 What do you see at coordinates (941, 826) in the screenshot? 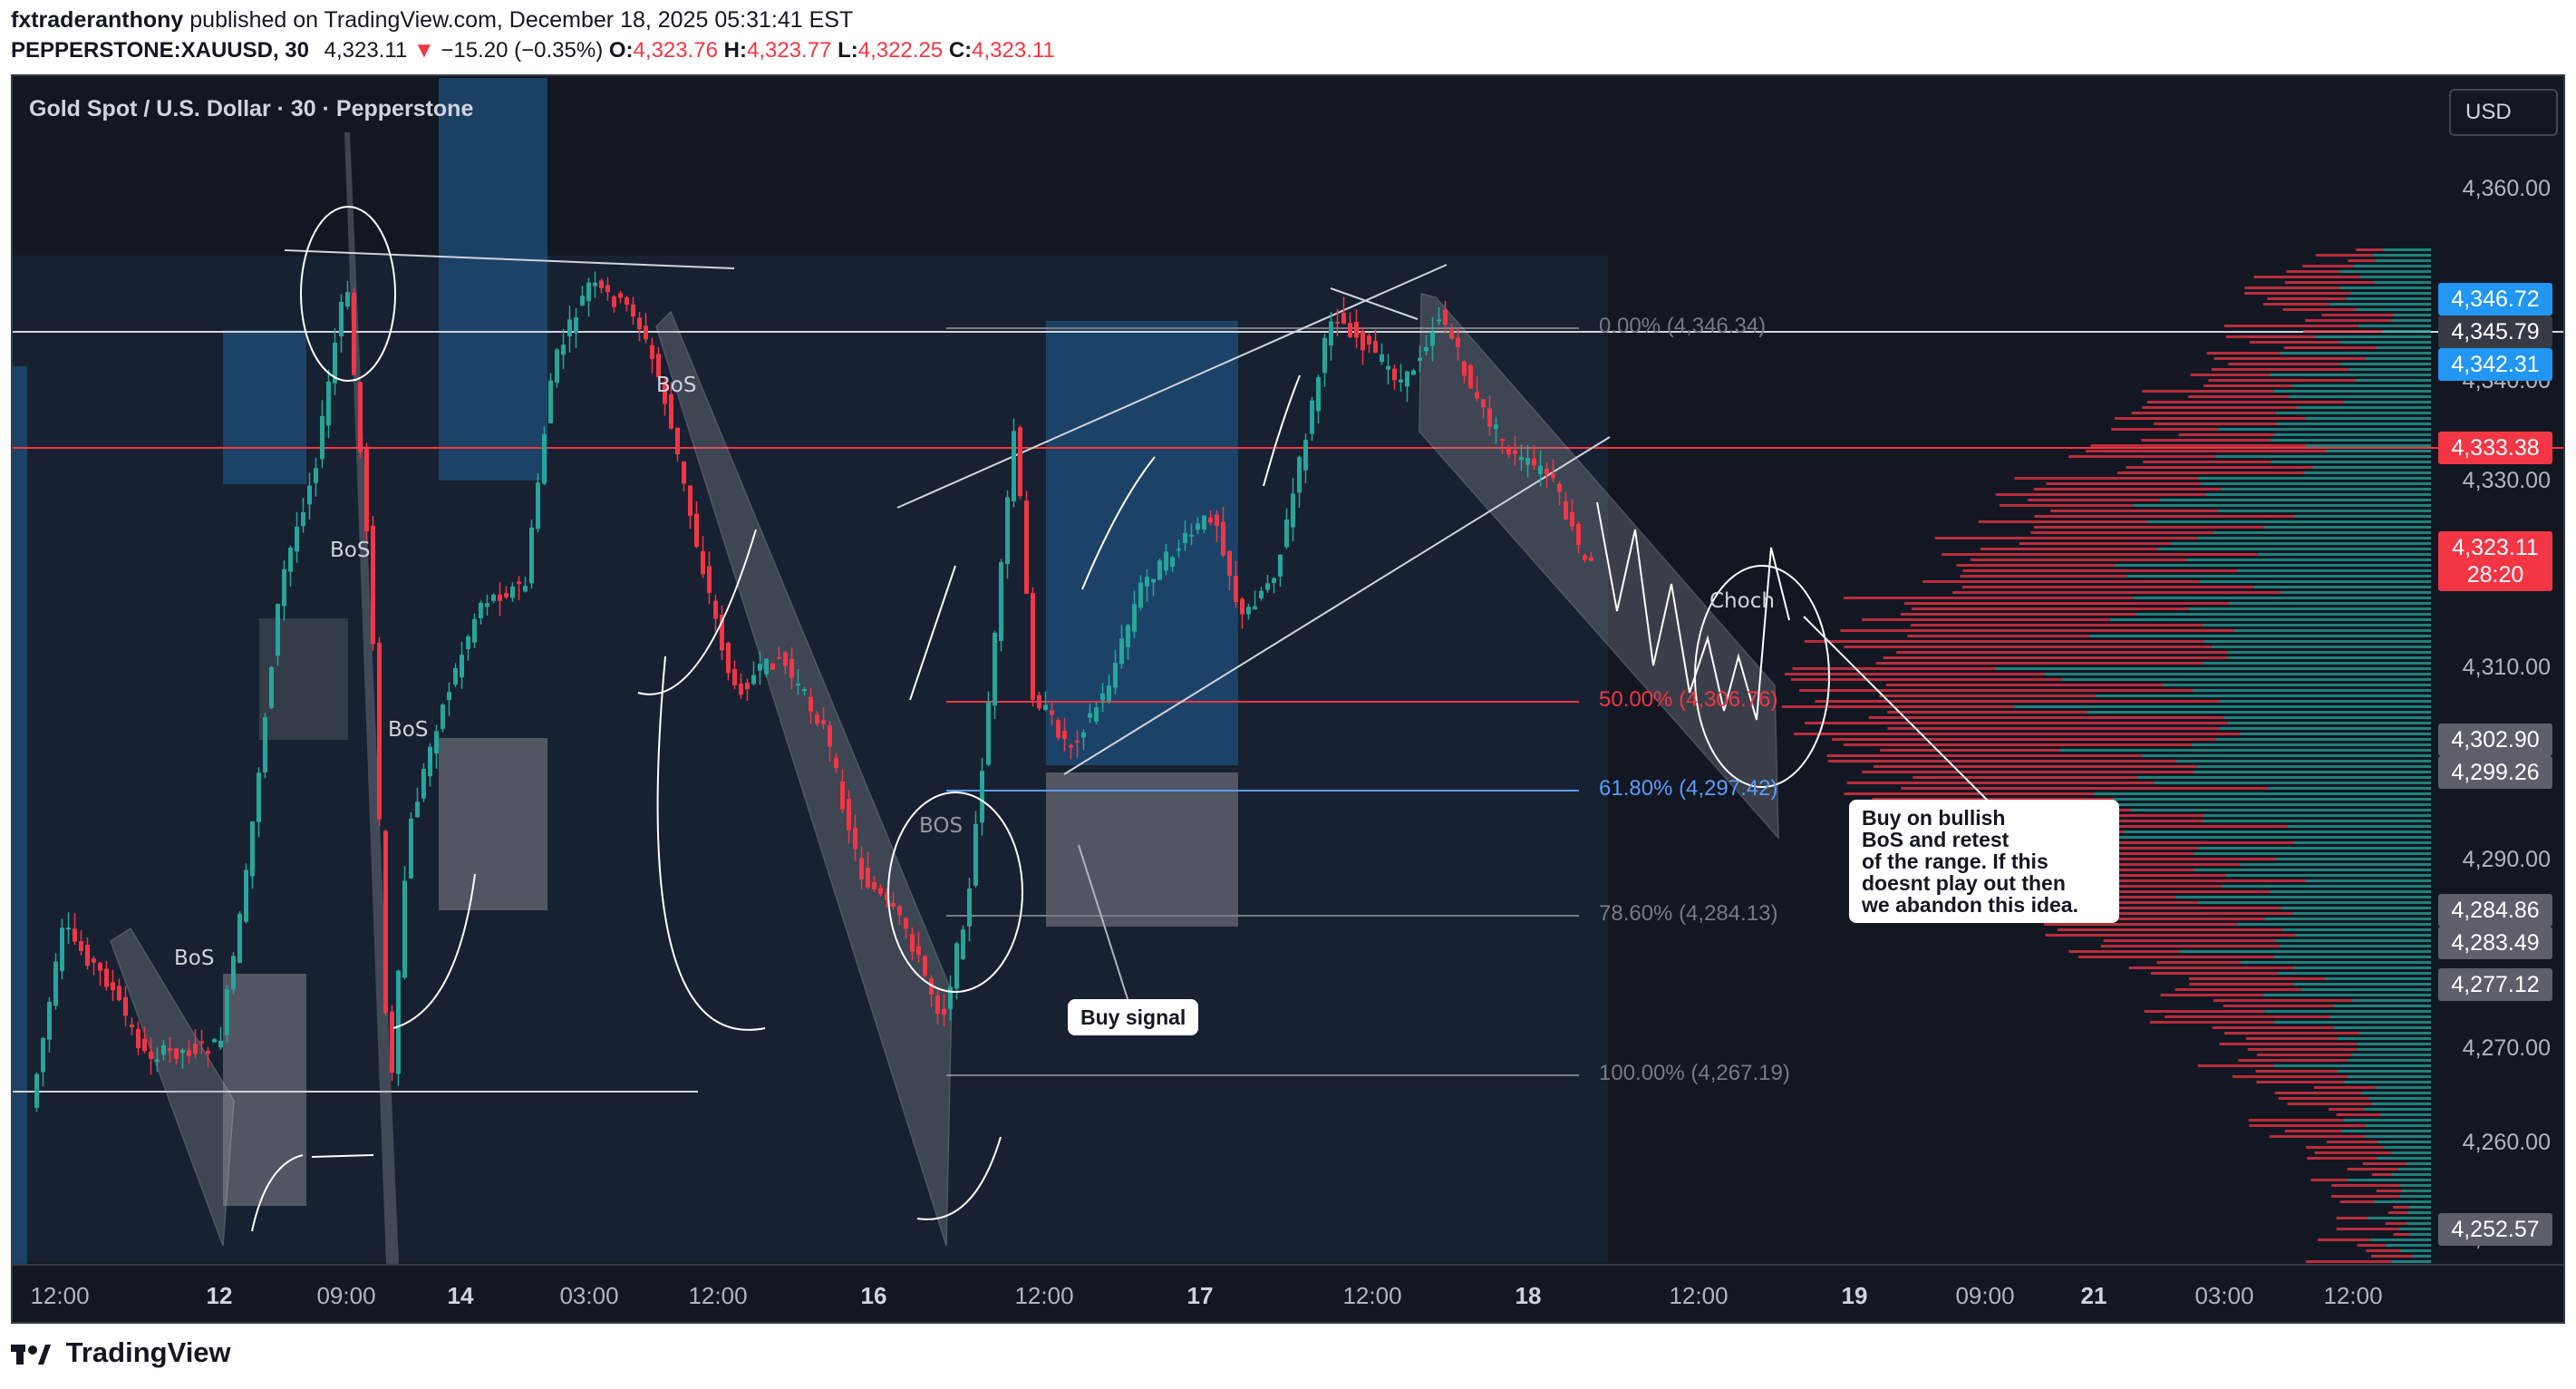
I see `bos-label: BOS` at bounding box center [941, 826].